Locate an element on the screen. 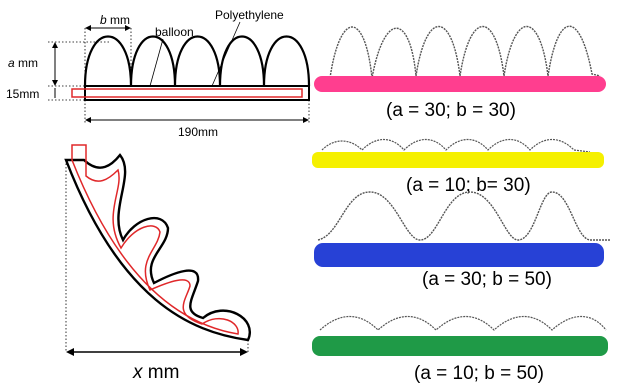  sample-1-trace is located at coordinates (465, 52).